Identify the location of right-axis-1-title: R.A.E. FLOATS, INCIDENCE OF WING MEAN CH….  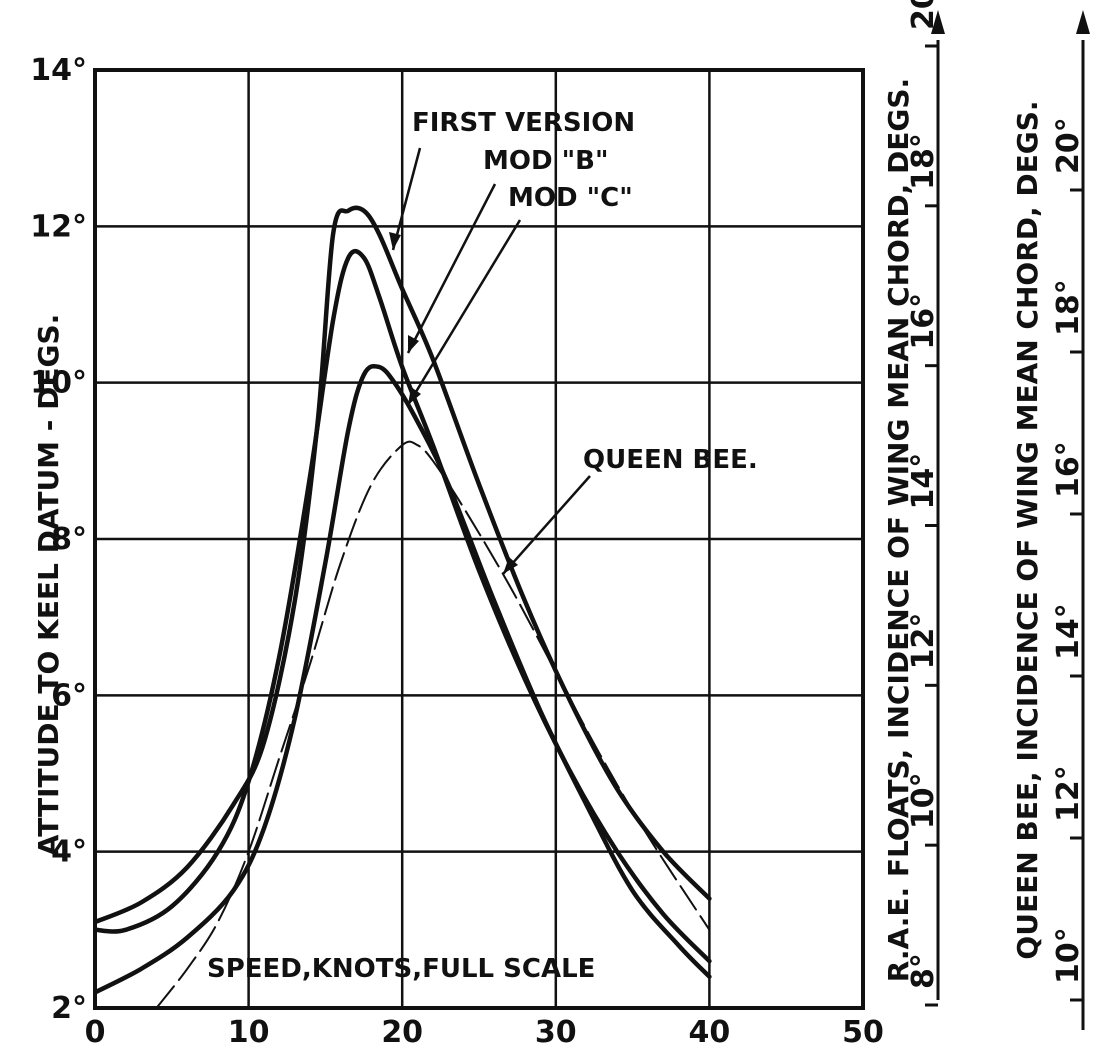
(898, 530).